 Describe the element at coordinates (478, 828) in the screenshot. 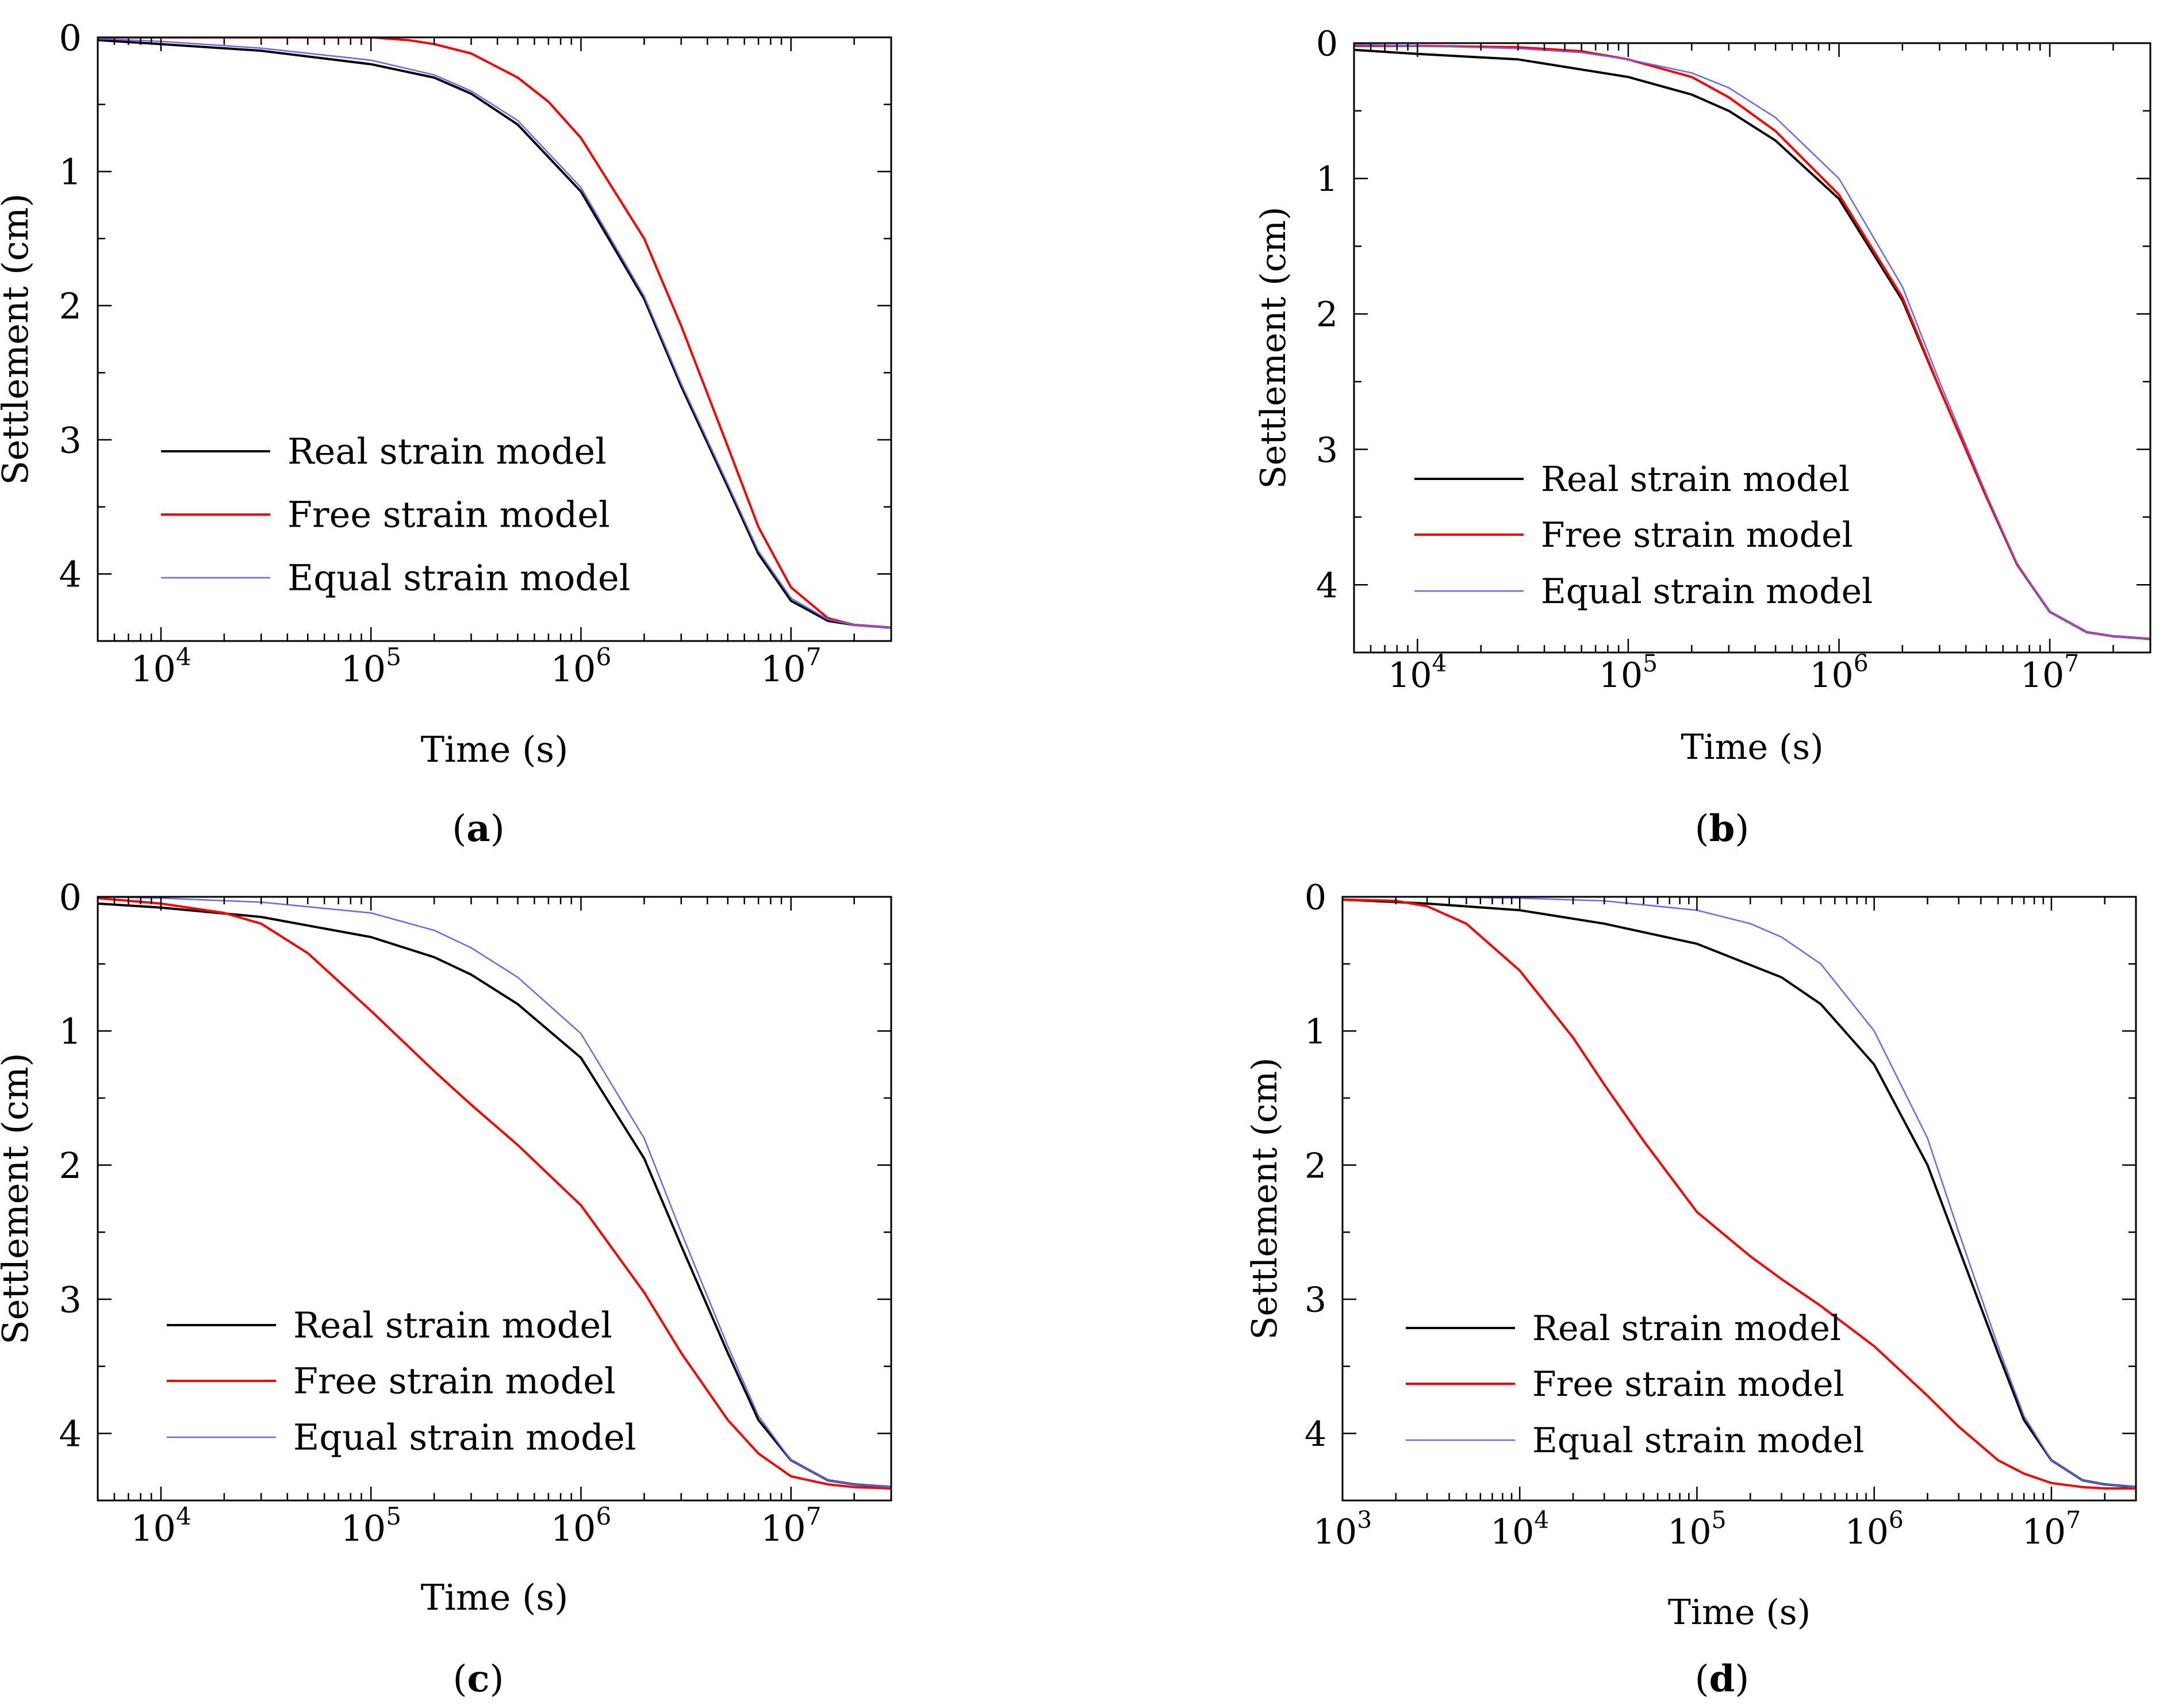

I see `panel-label-a: (a)` at that location.